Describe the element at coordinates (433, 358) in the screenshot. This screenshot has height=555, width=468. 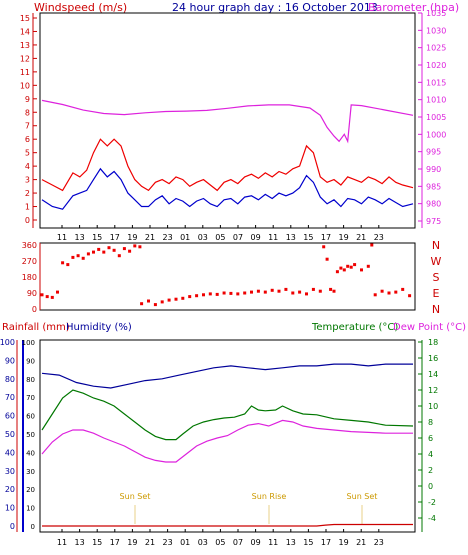
I see `temperature-tick-label: 16` at that location.